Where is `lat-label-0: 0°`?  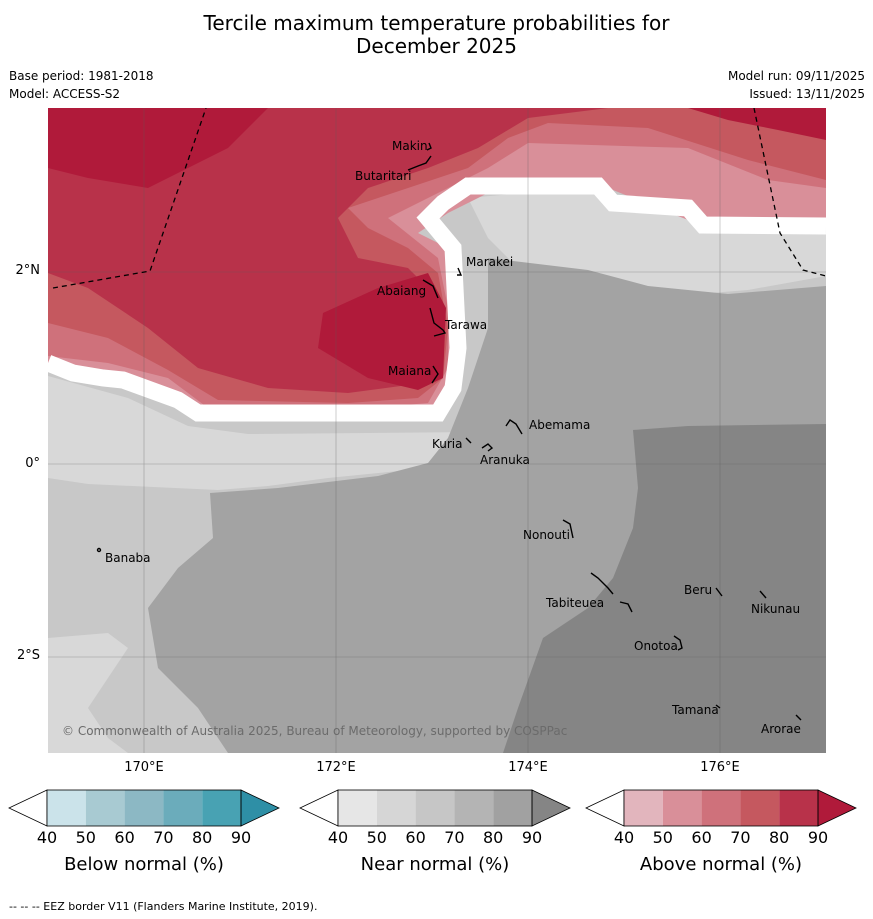 lat-label-0: 0° is located at coordinates (32, 463).